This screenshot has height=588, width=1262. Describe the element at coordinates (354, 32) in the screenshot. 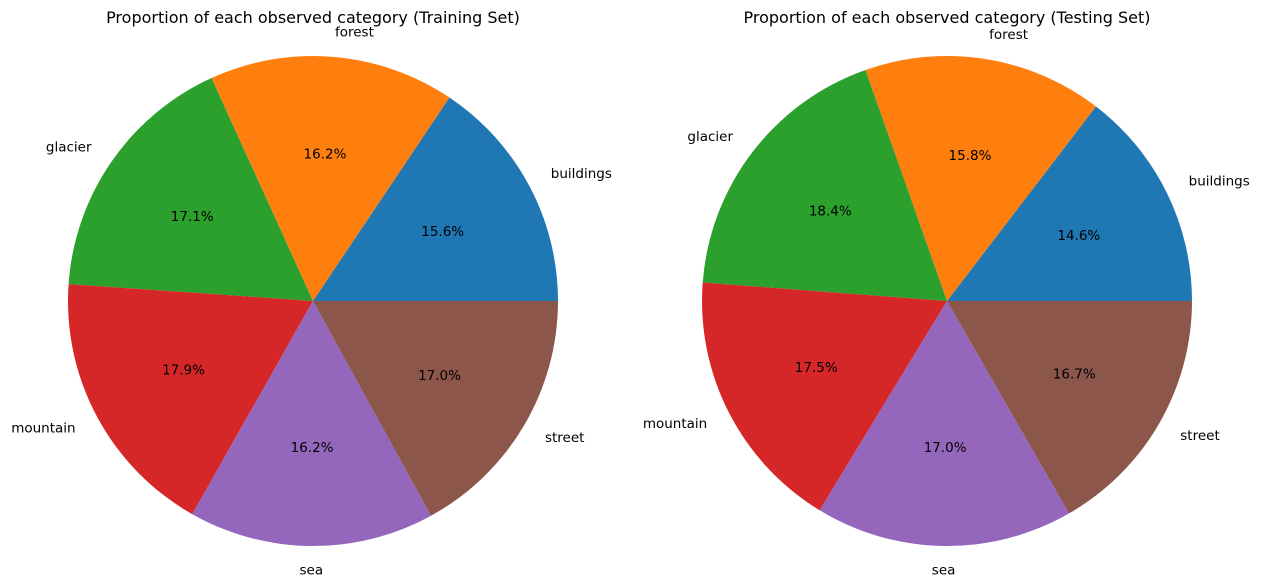

I see `training-category-label-forest: forest` at that location.